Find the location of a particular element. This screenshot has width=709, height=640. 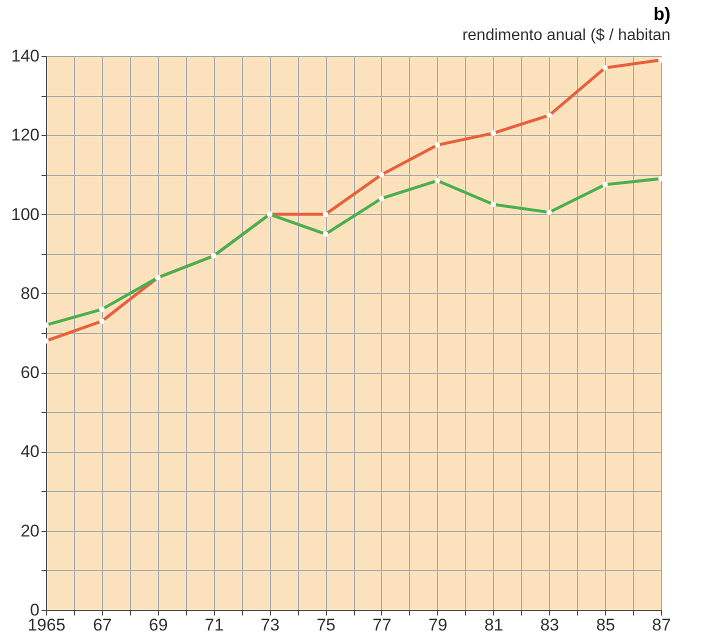

y-tick-label: 20 is located at coordinates (30, 530).